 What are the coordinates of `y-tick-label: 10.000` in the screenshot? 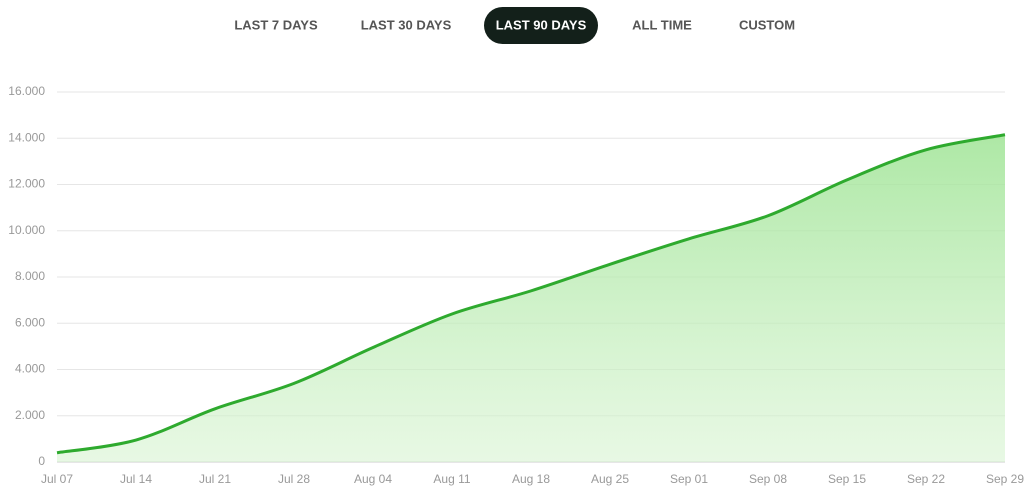 It's located at (26, 230).